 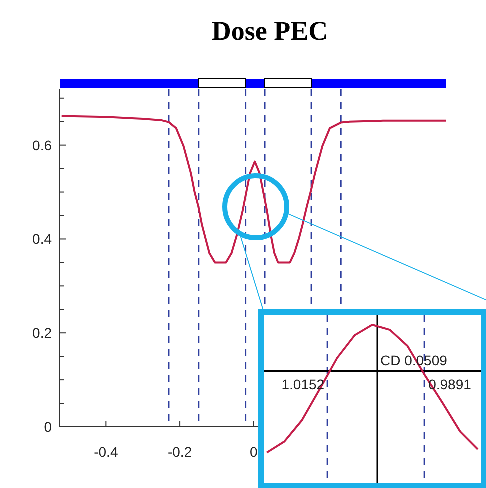 I want to click on y-tick-label: 0.4, so click(x=42, y=239).